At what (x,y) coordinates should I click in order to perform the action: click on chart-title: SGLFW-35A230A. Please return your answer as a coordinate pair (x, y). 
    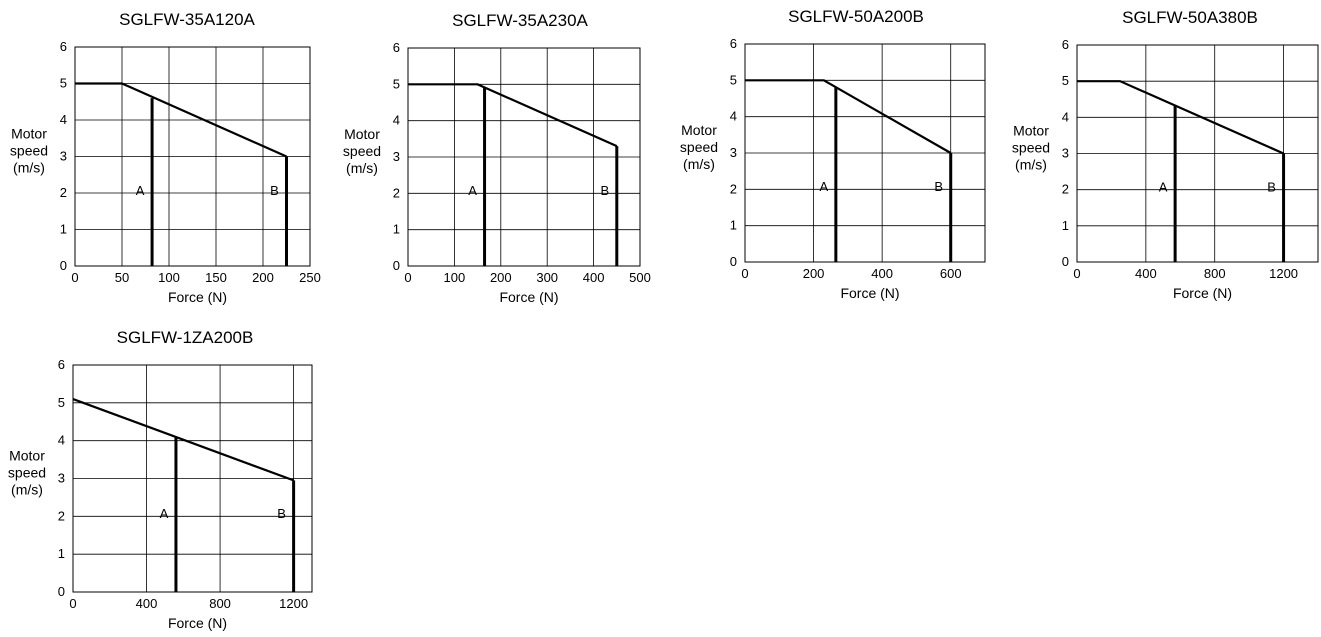
    Looking at the image, I should click on (520, 20).